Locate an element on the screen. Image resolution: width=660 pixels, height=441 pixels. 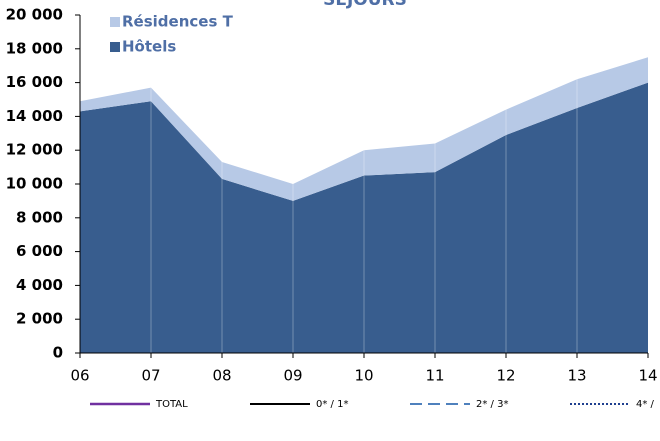
y-tick-label: 12 000 is located at coordinates (34, 150).